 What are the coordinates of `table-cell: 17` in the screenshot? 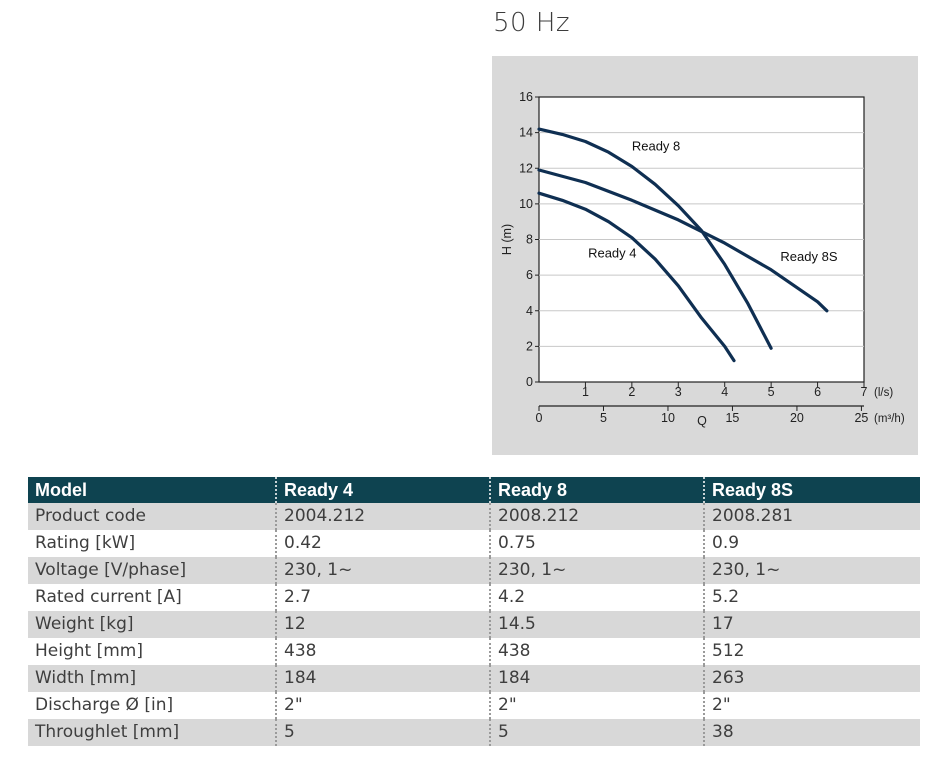 It's located at (811, 624).